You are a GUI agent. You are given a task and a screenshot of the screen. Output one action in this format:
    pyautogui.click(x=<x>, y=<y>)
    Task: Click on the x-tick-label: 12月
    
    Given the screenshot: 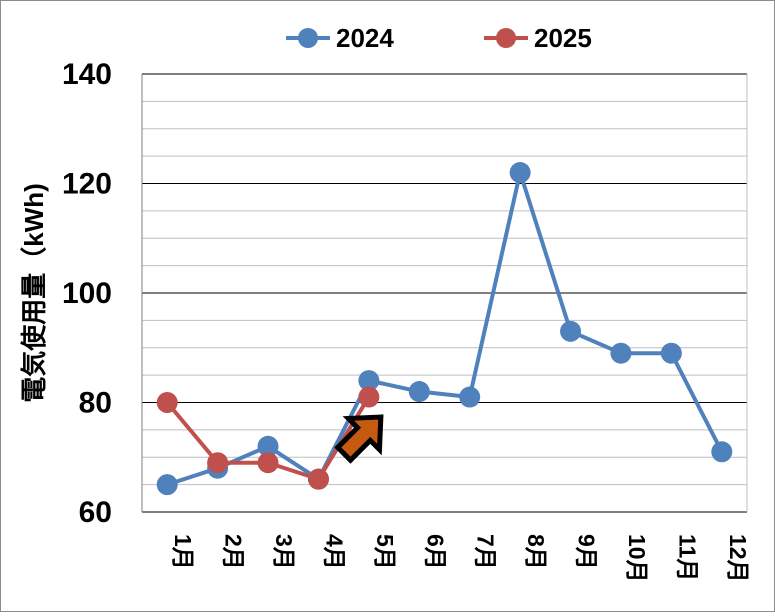 What is the action you would take?
    pyautogui.click(x=738, y=558)
    